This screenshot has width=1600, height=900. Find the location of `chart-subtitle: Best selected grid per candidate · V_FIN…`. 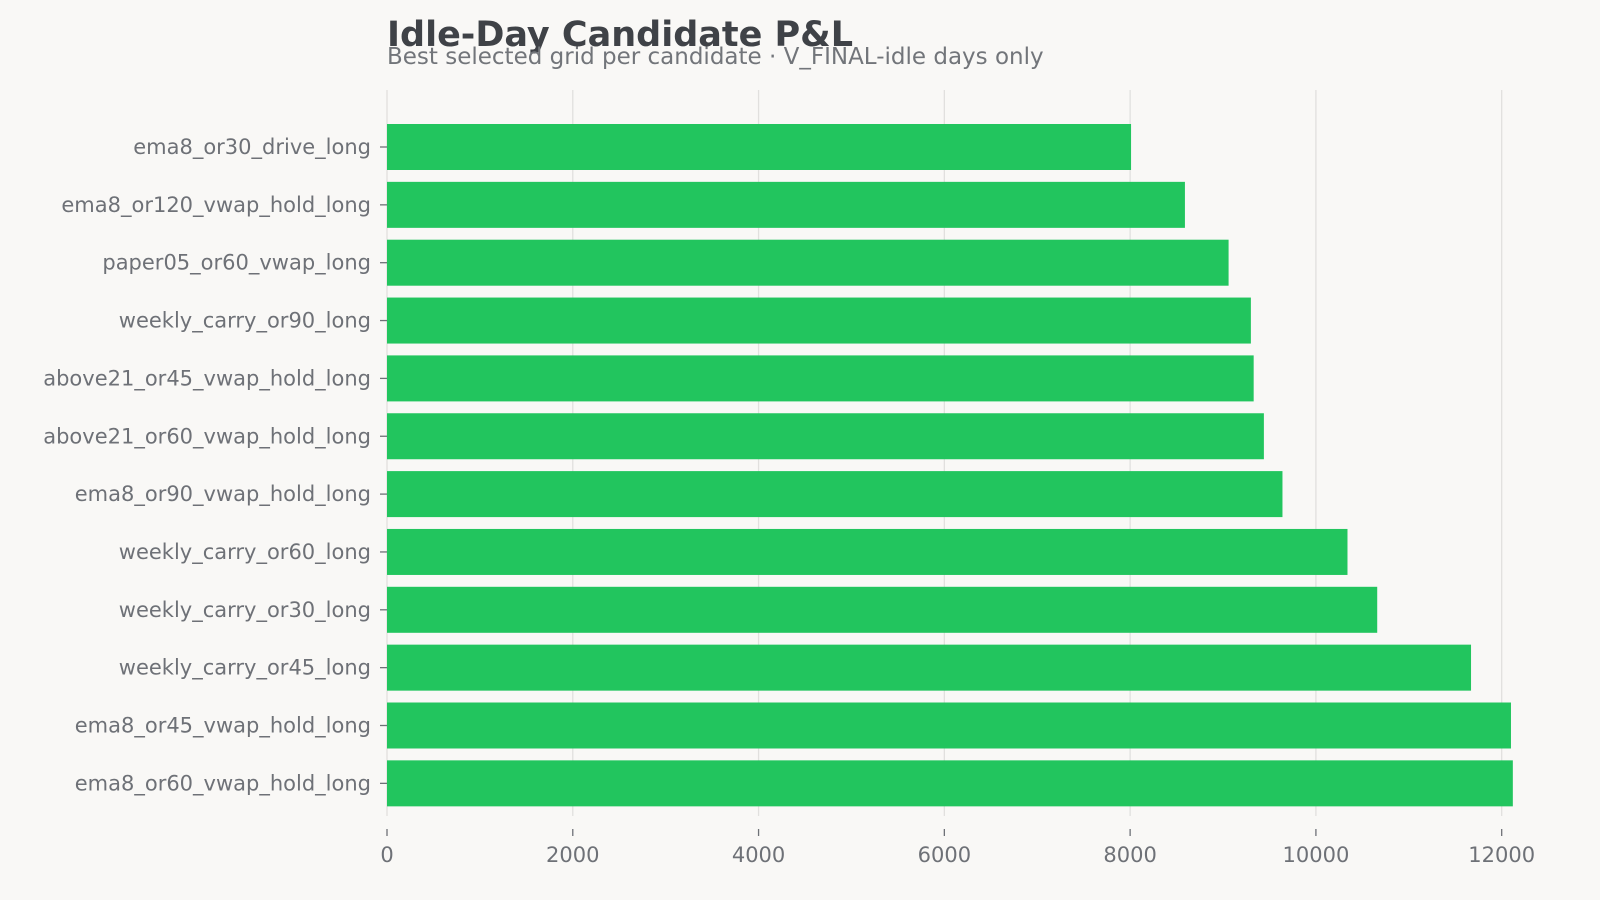

chart-subtitle: Best selected grid per candidate · V_FIN… is located at coordinates (715, 57).